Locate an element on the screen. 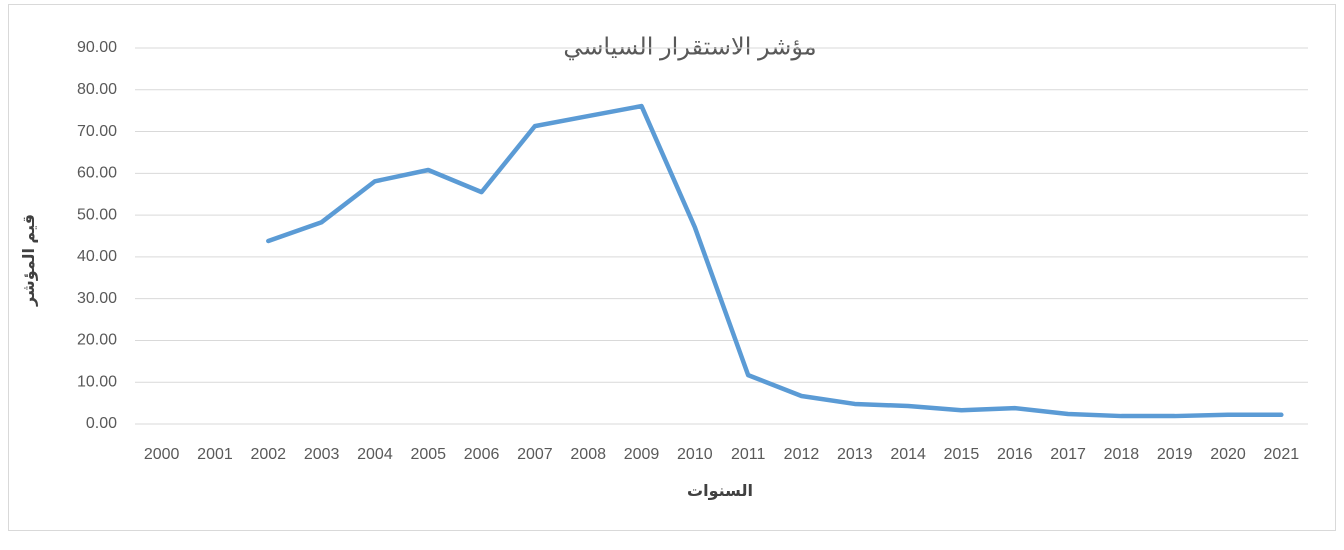 This screenshot has height=550, width=1344. x-tick-label: 2009 is located at coordinates (642, 454).